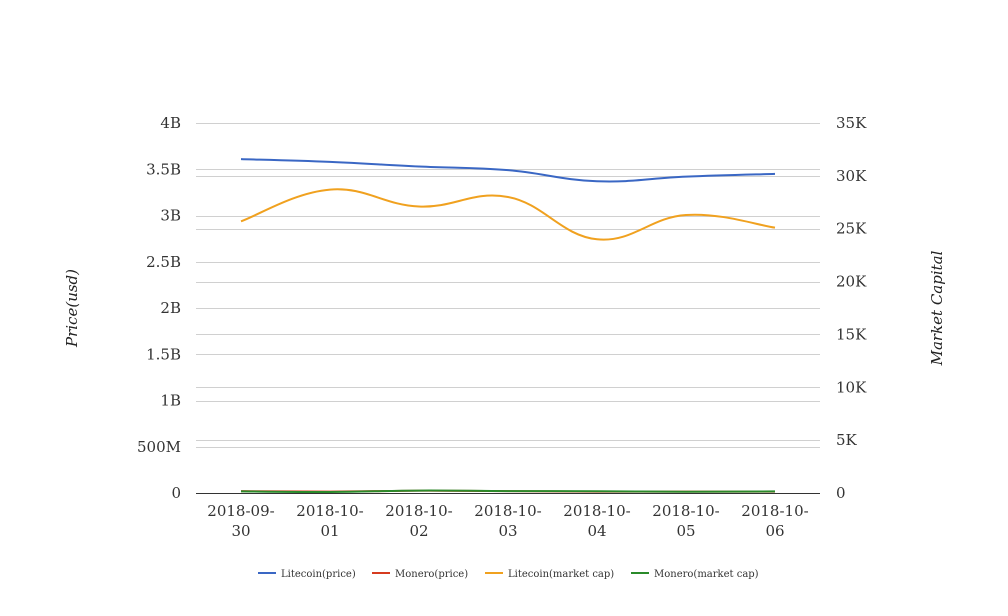  Describe the element at coordinates (851, 229) in the screenshot. I see `y2-tick-label: 25K` at that location.